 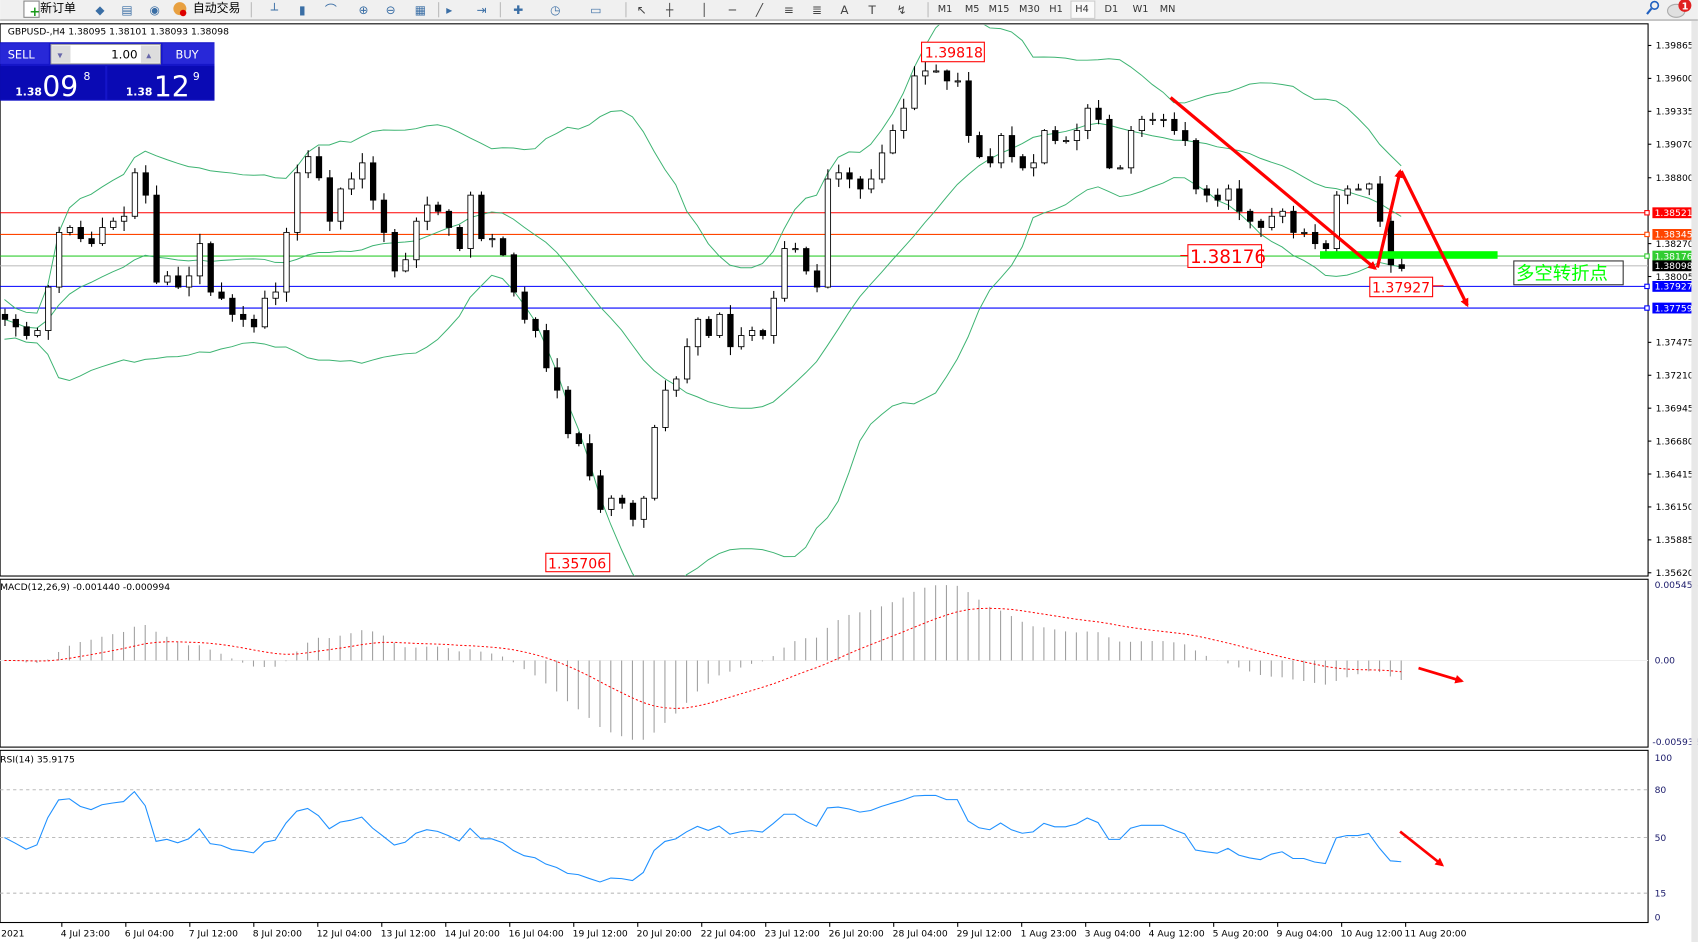 I want to click on templates-icon: ▭, so click(x=595, y=10).